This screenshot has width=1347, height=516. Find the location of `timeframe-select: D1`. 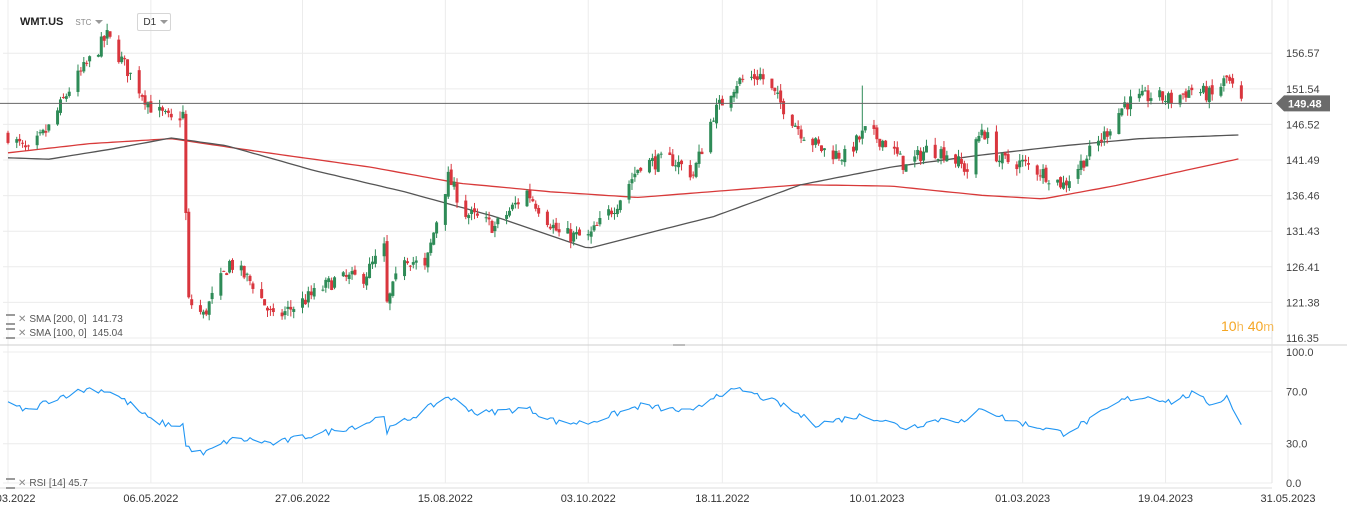

timeframe-select: D1 is located at coordinates (154, 22).